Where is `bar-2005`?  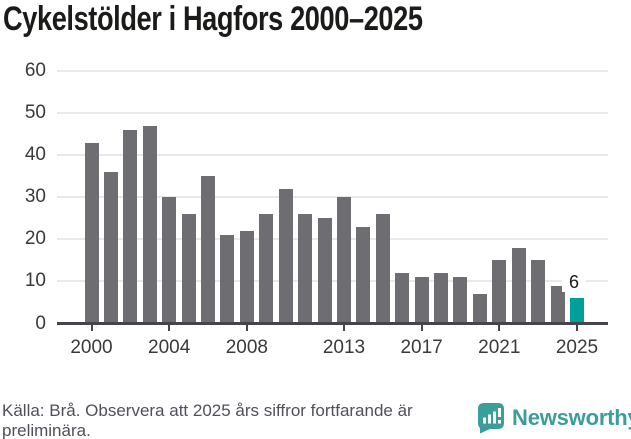
bar-2005 is located at coordinates (188, 269).